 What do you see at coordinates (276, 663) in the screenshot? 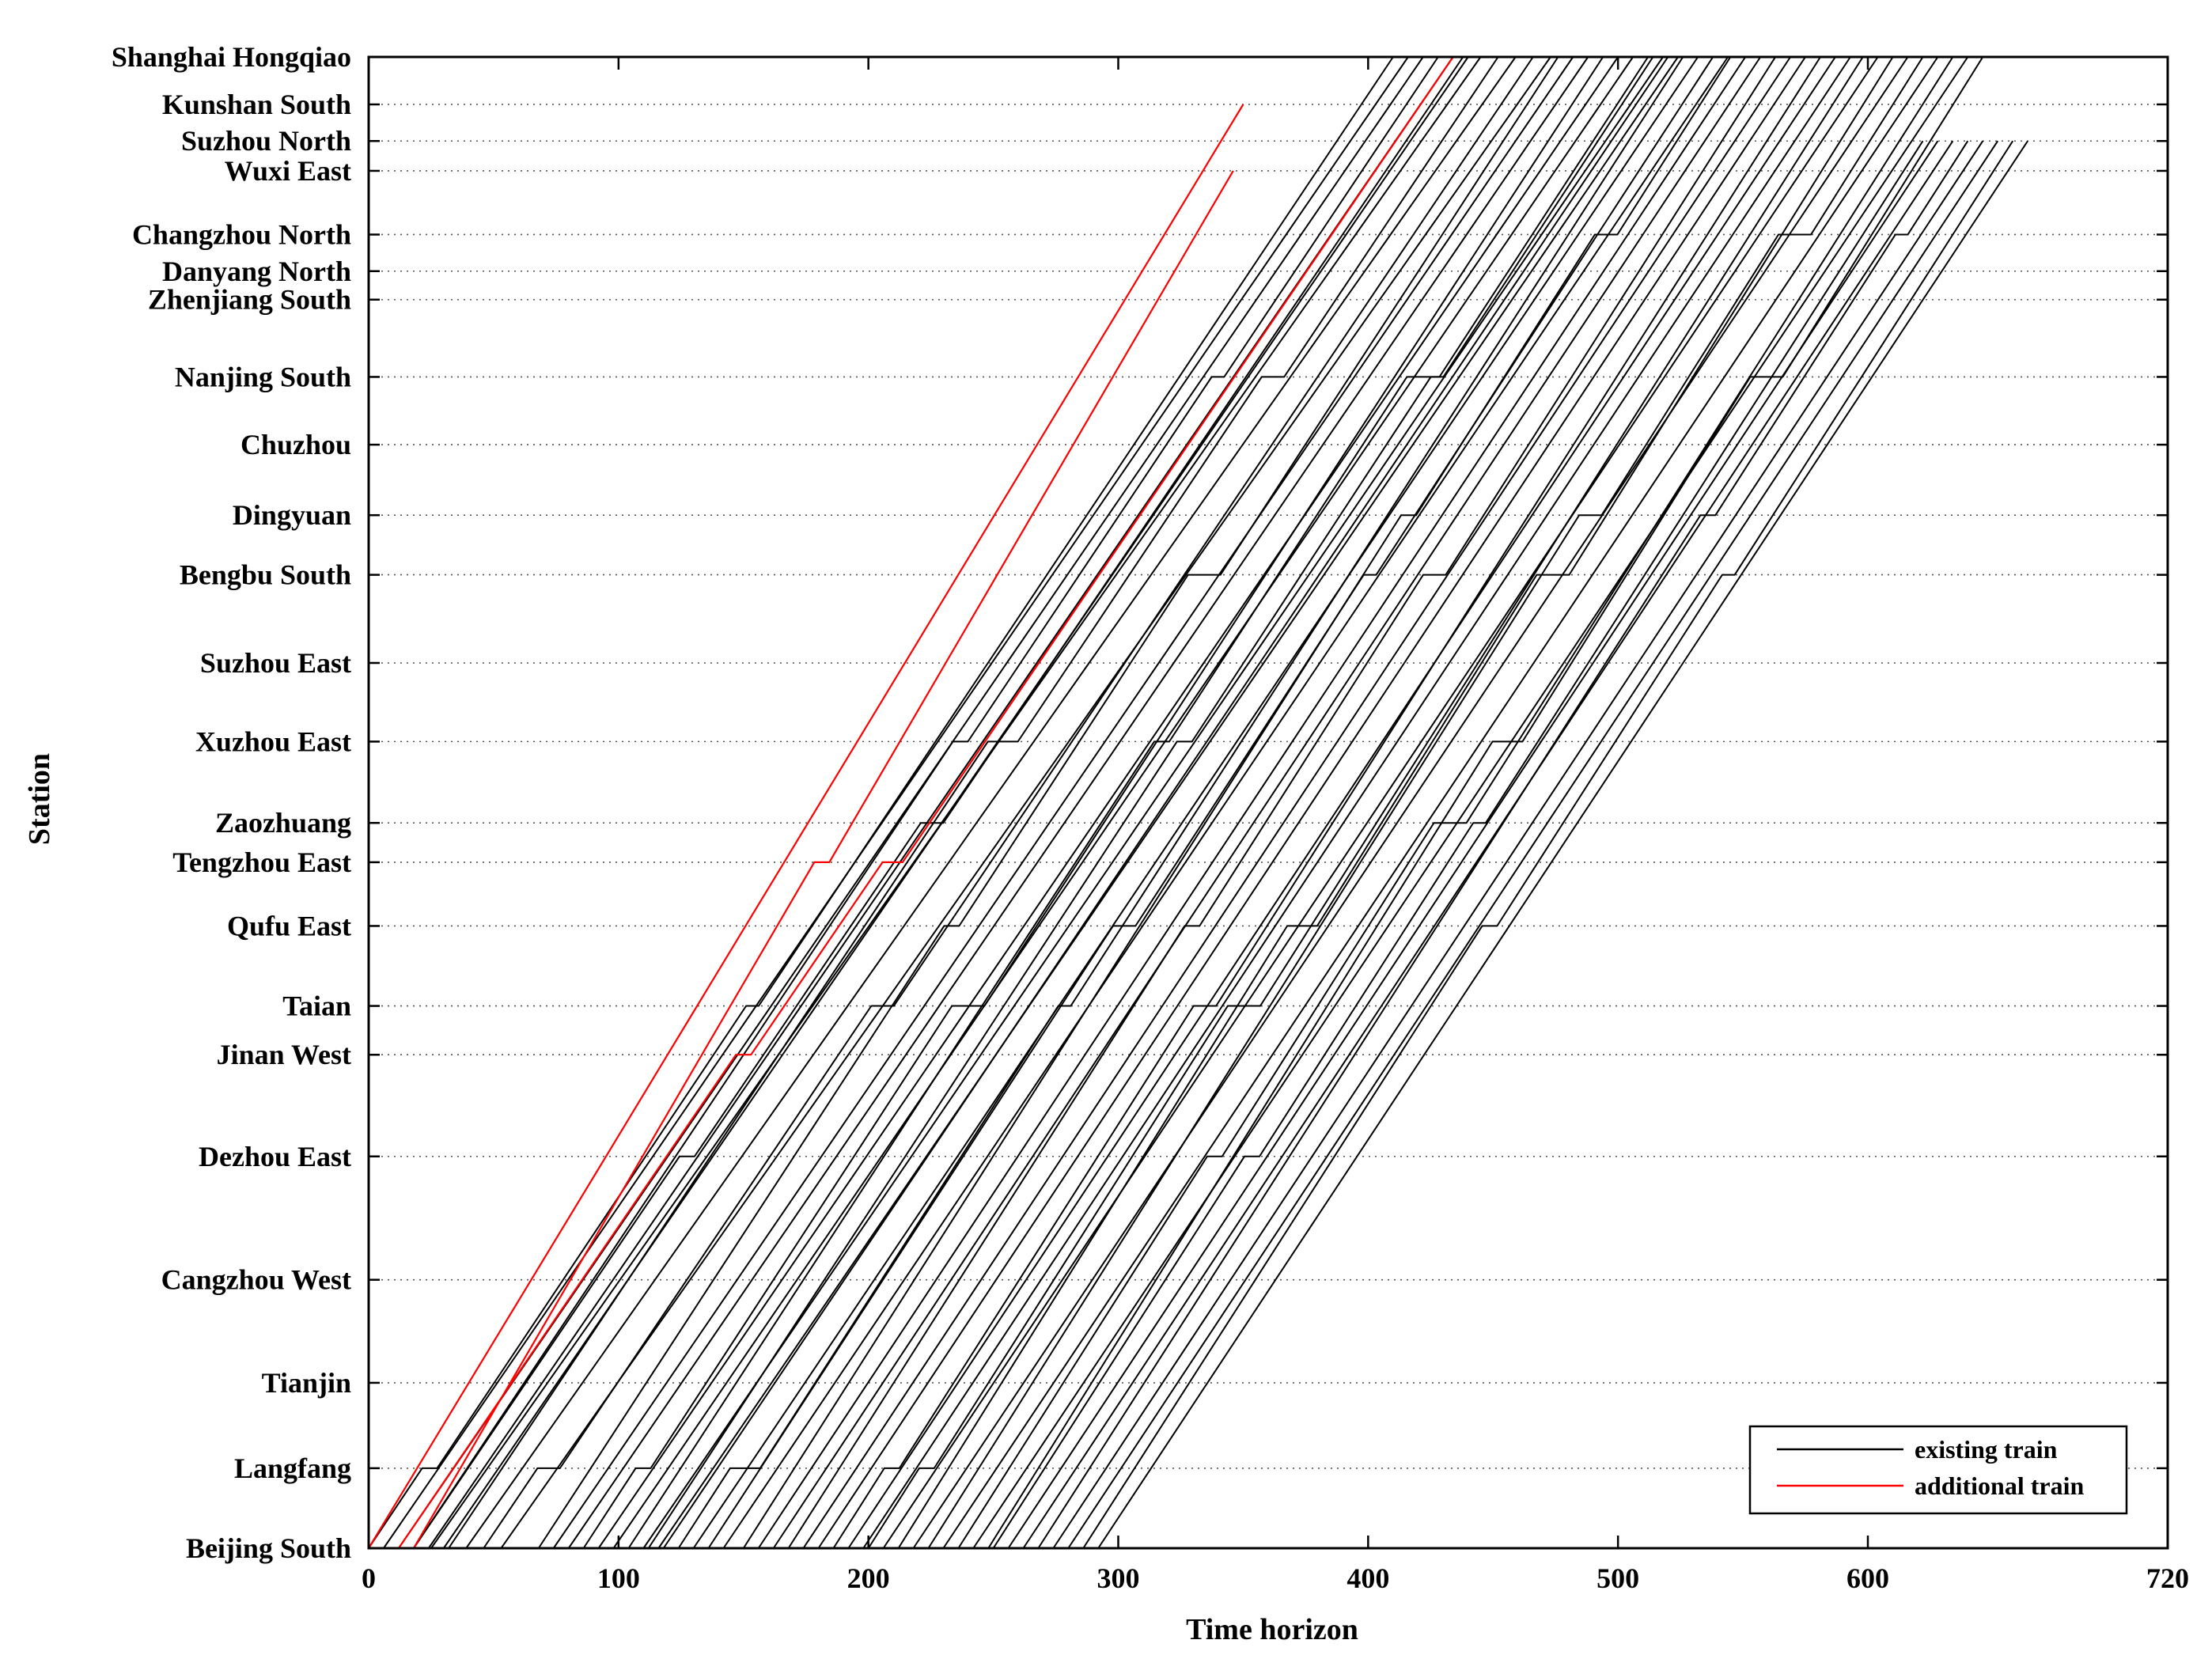
I see `station-label: Suzhou East` at bounding box center [276, 663].